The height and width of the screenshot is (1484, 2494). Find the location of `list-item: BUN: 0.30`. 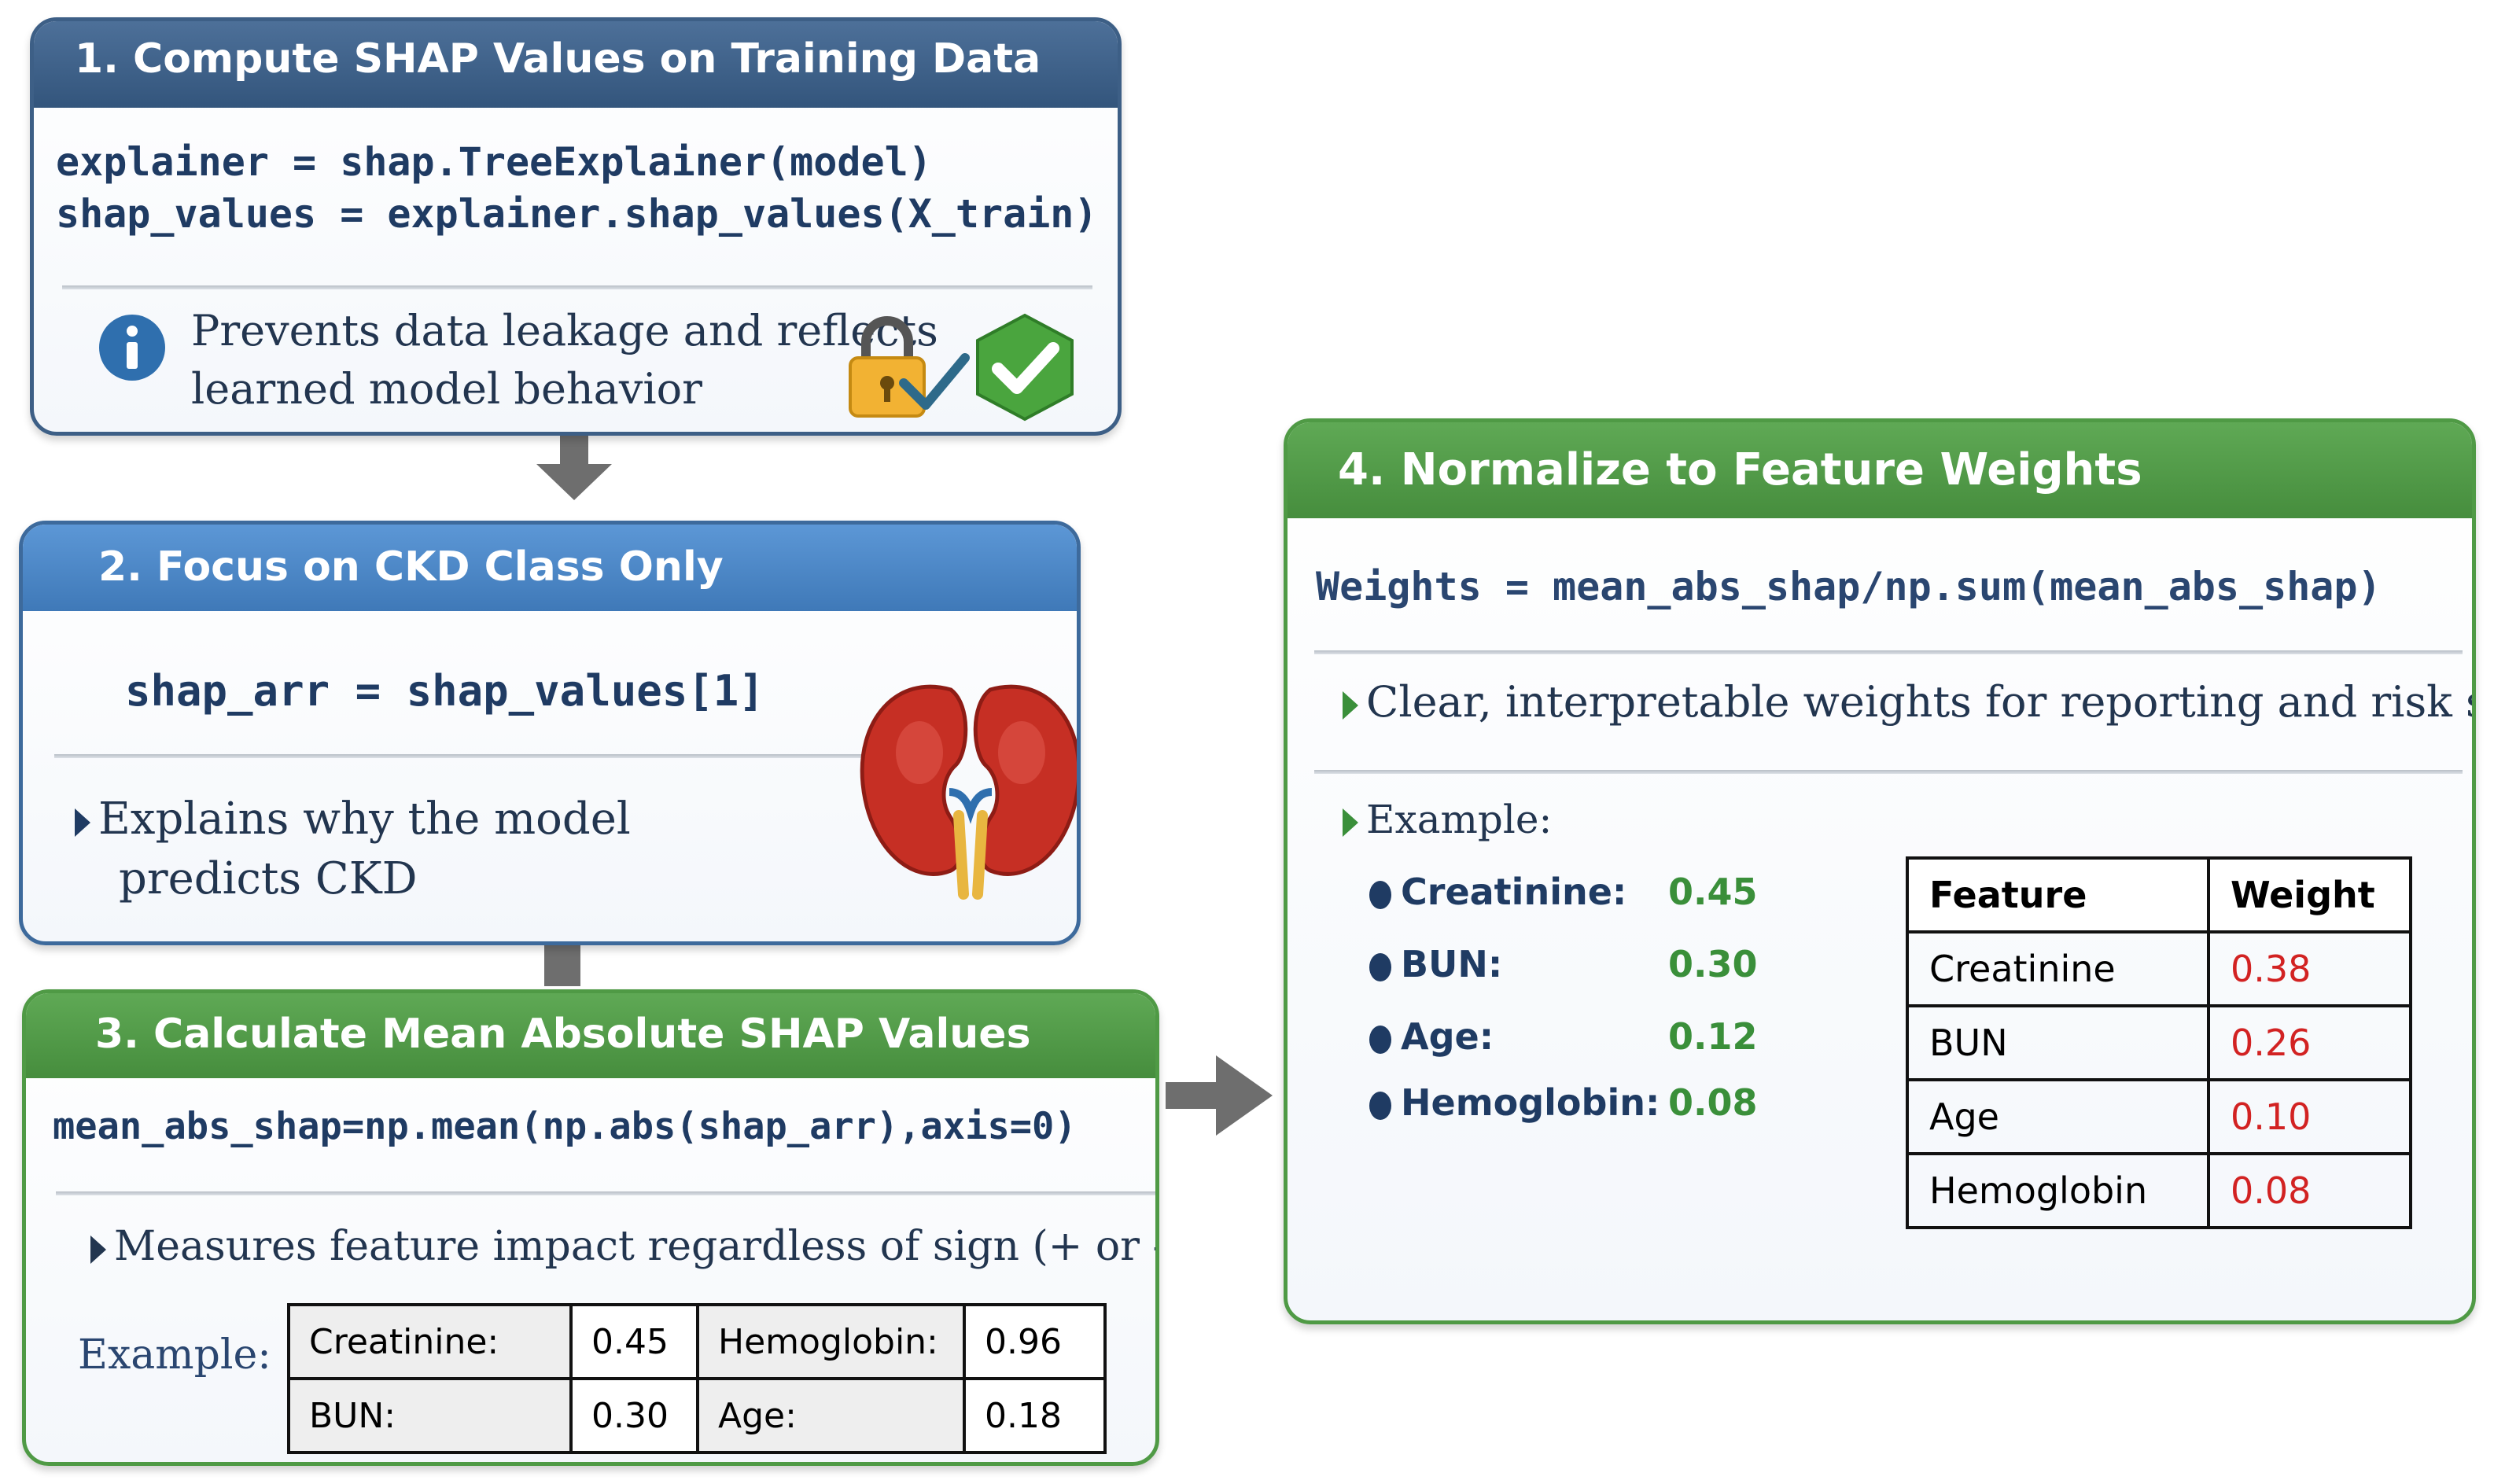

list-item: BUN: 0.30 is located at coordinates (1563, 964).